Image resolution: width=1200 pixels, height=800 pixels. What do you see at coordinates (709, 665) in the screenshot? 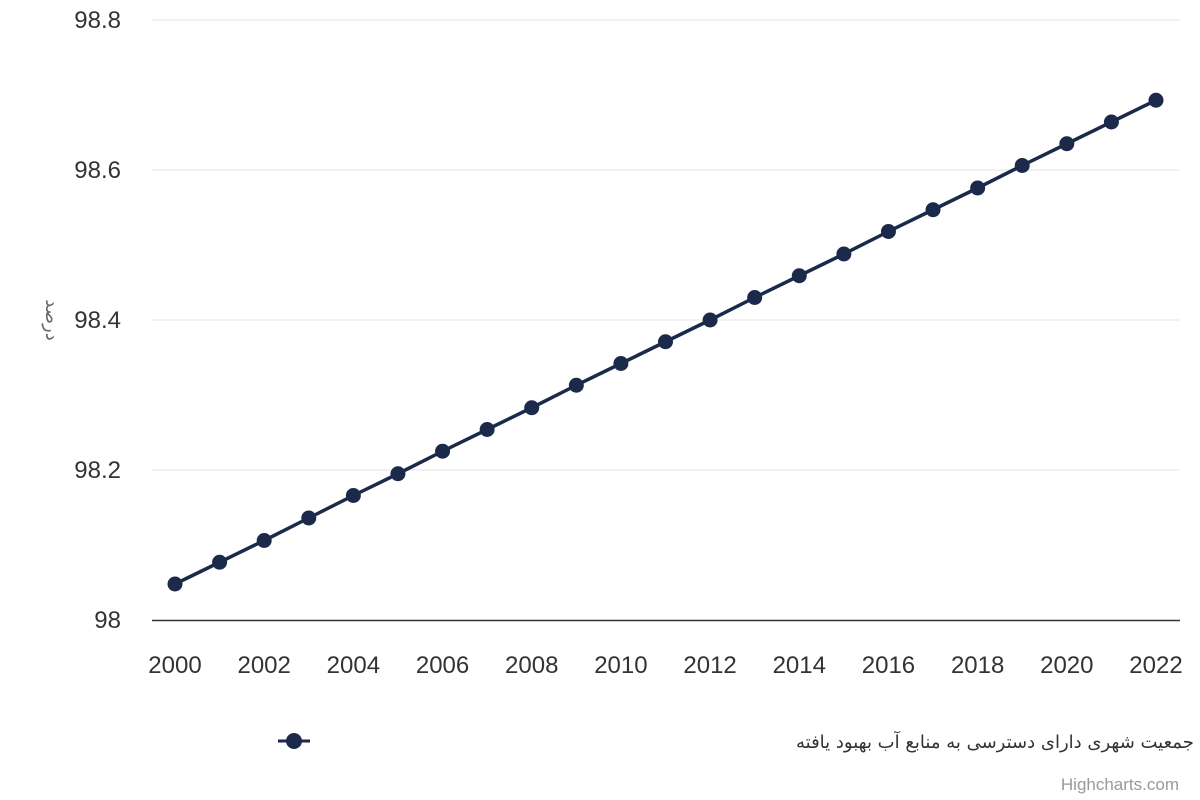
I see `x-tick-label: 2012` at bounding box center [709, 665].